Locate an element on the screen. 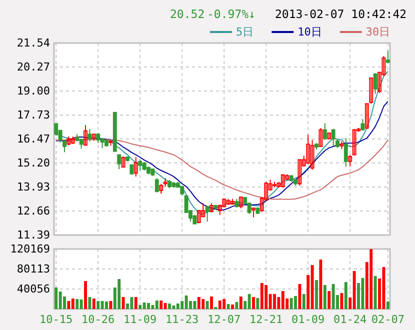 This screenshot has width=415, height=330. x-tick-label: 02-07 is located at coordinates (387, 319).